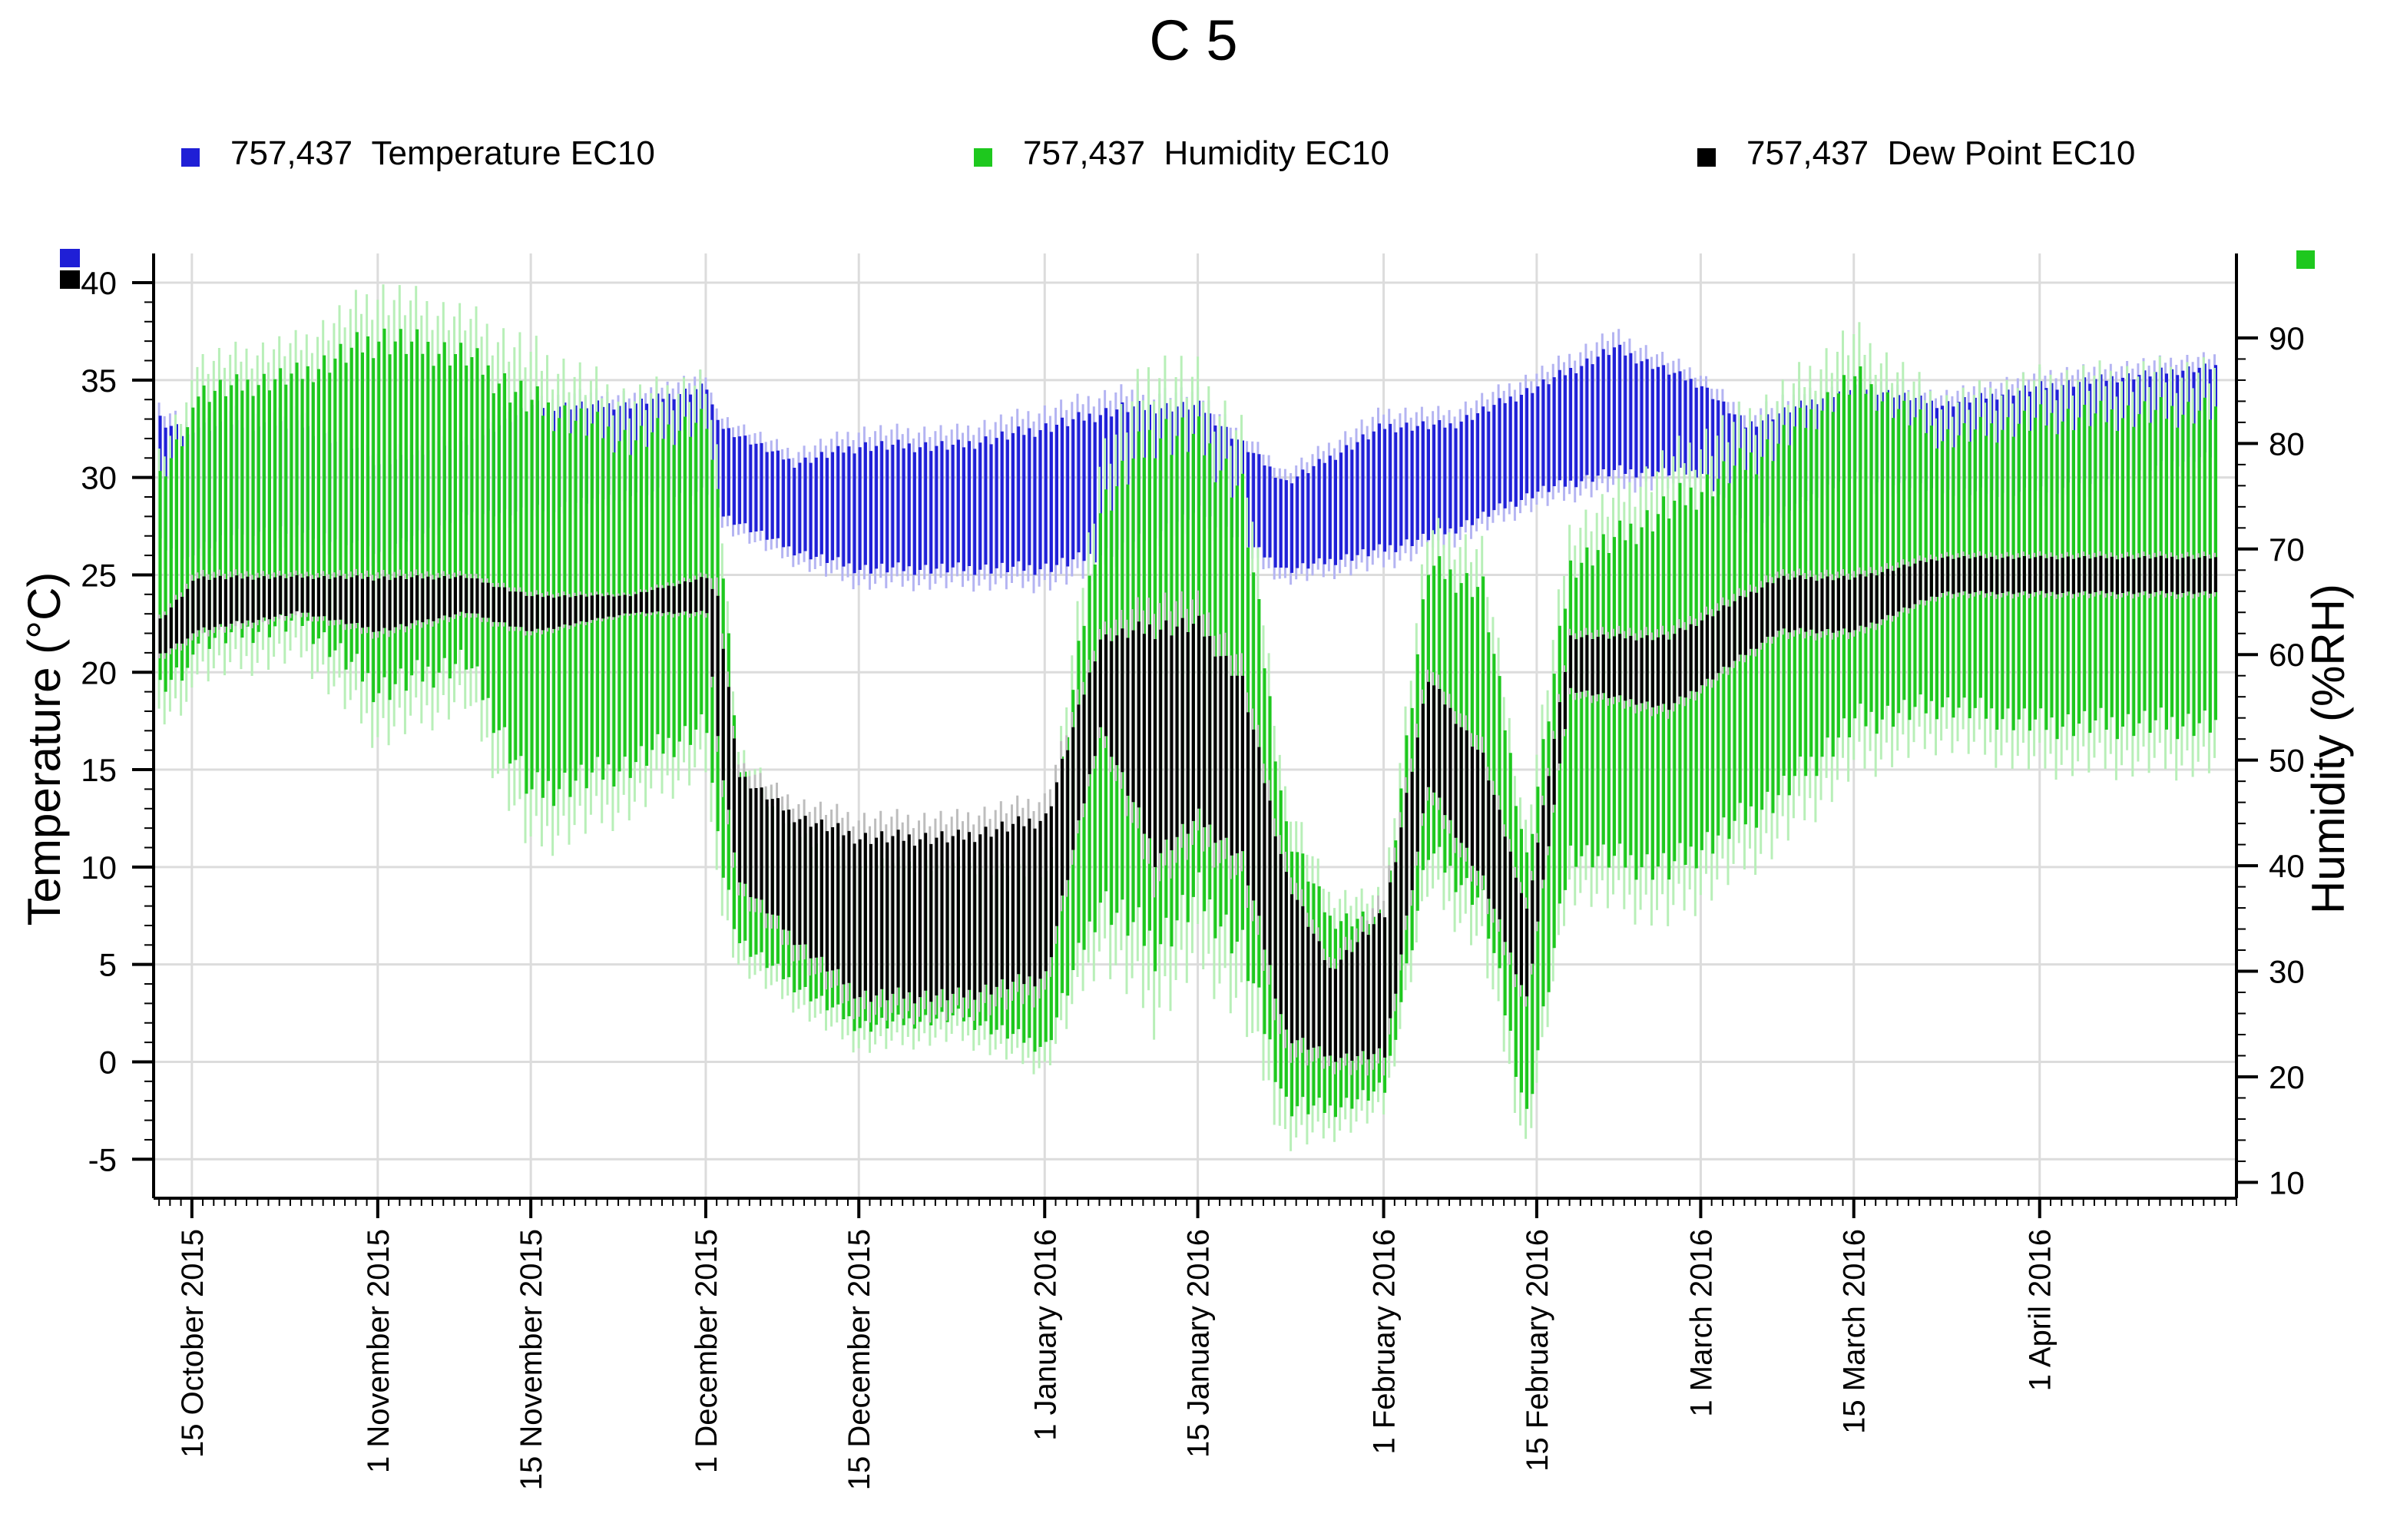 The width and height of the screenshot is (2387, 1540). Describe the element at coordinates (291, 153) in the screenshot. I see `legend-id-temperature: 757,437` at that location.